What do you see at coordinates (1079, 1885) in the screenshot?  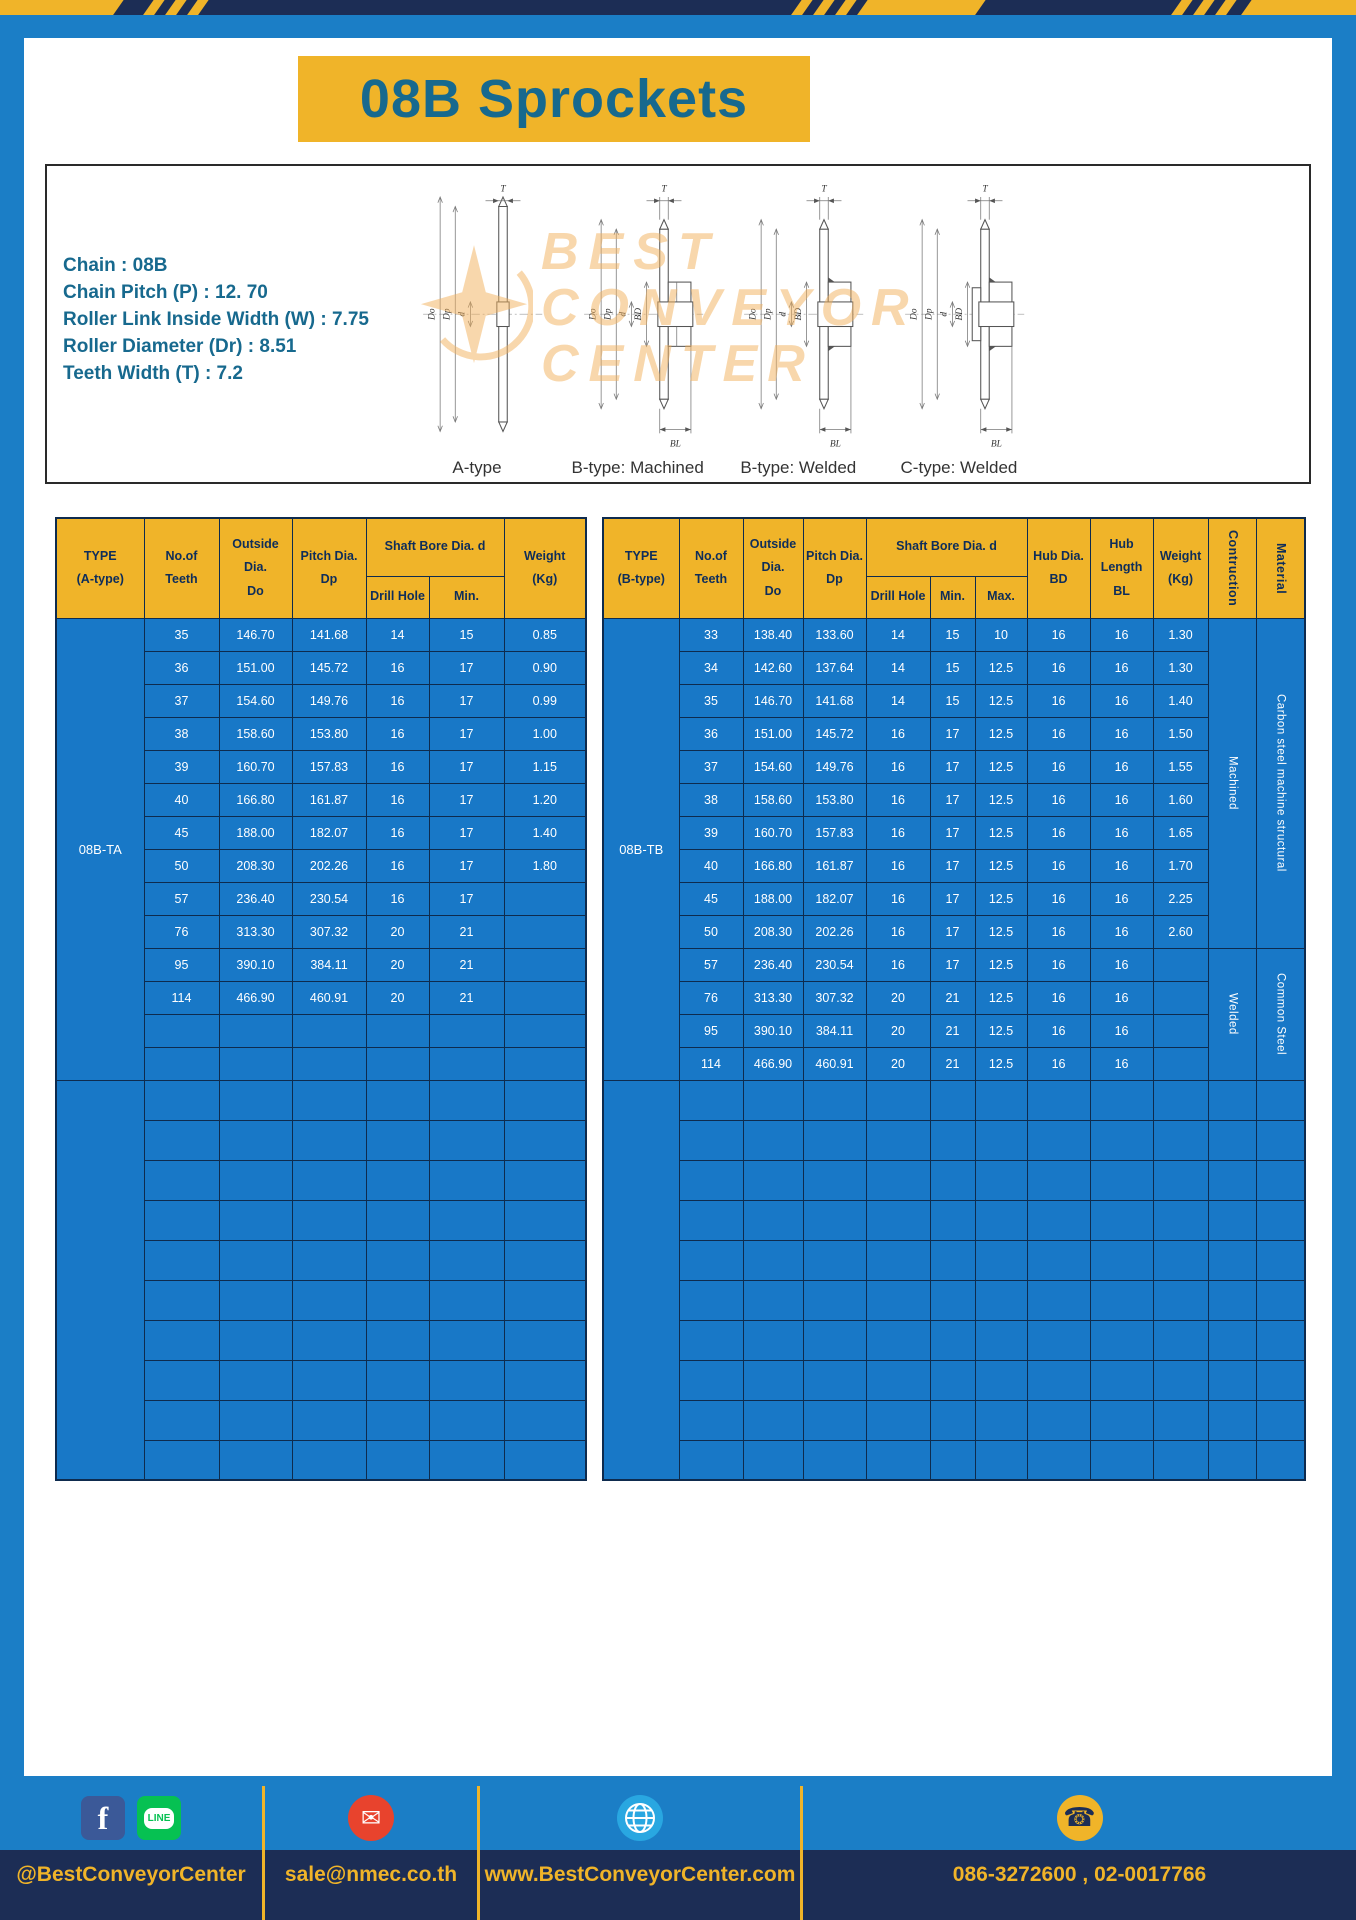 I see `phone-numbers: 086-3272600 , 02-0017766` at bounding box center [1079, 1885].